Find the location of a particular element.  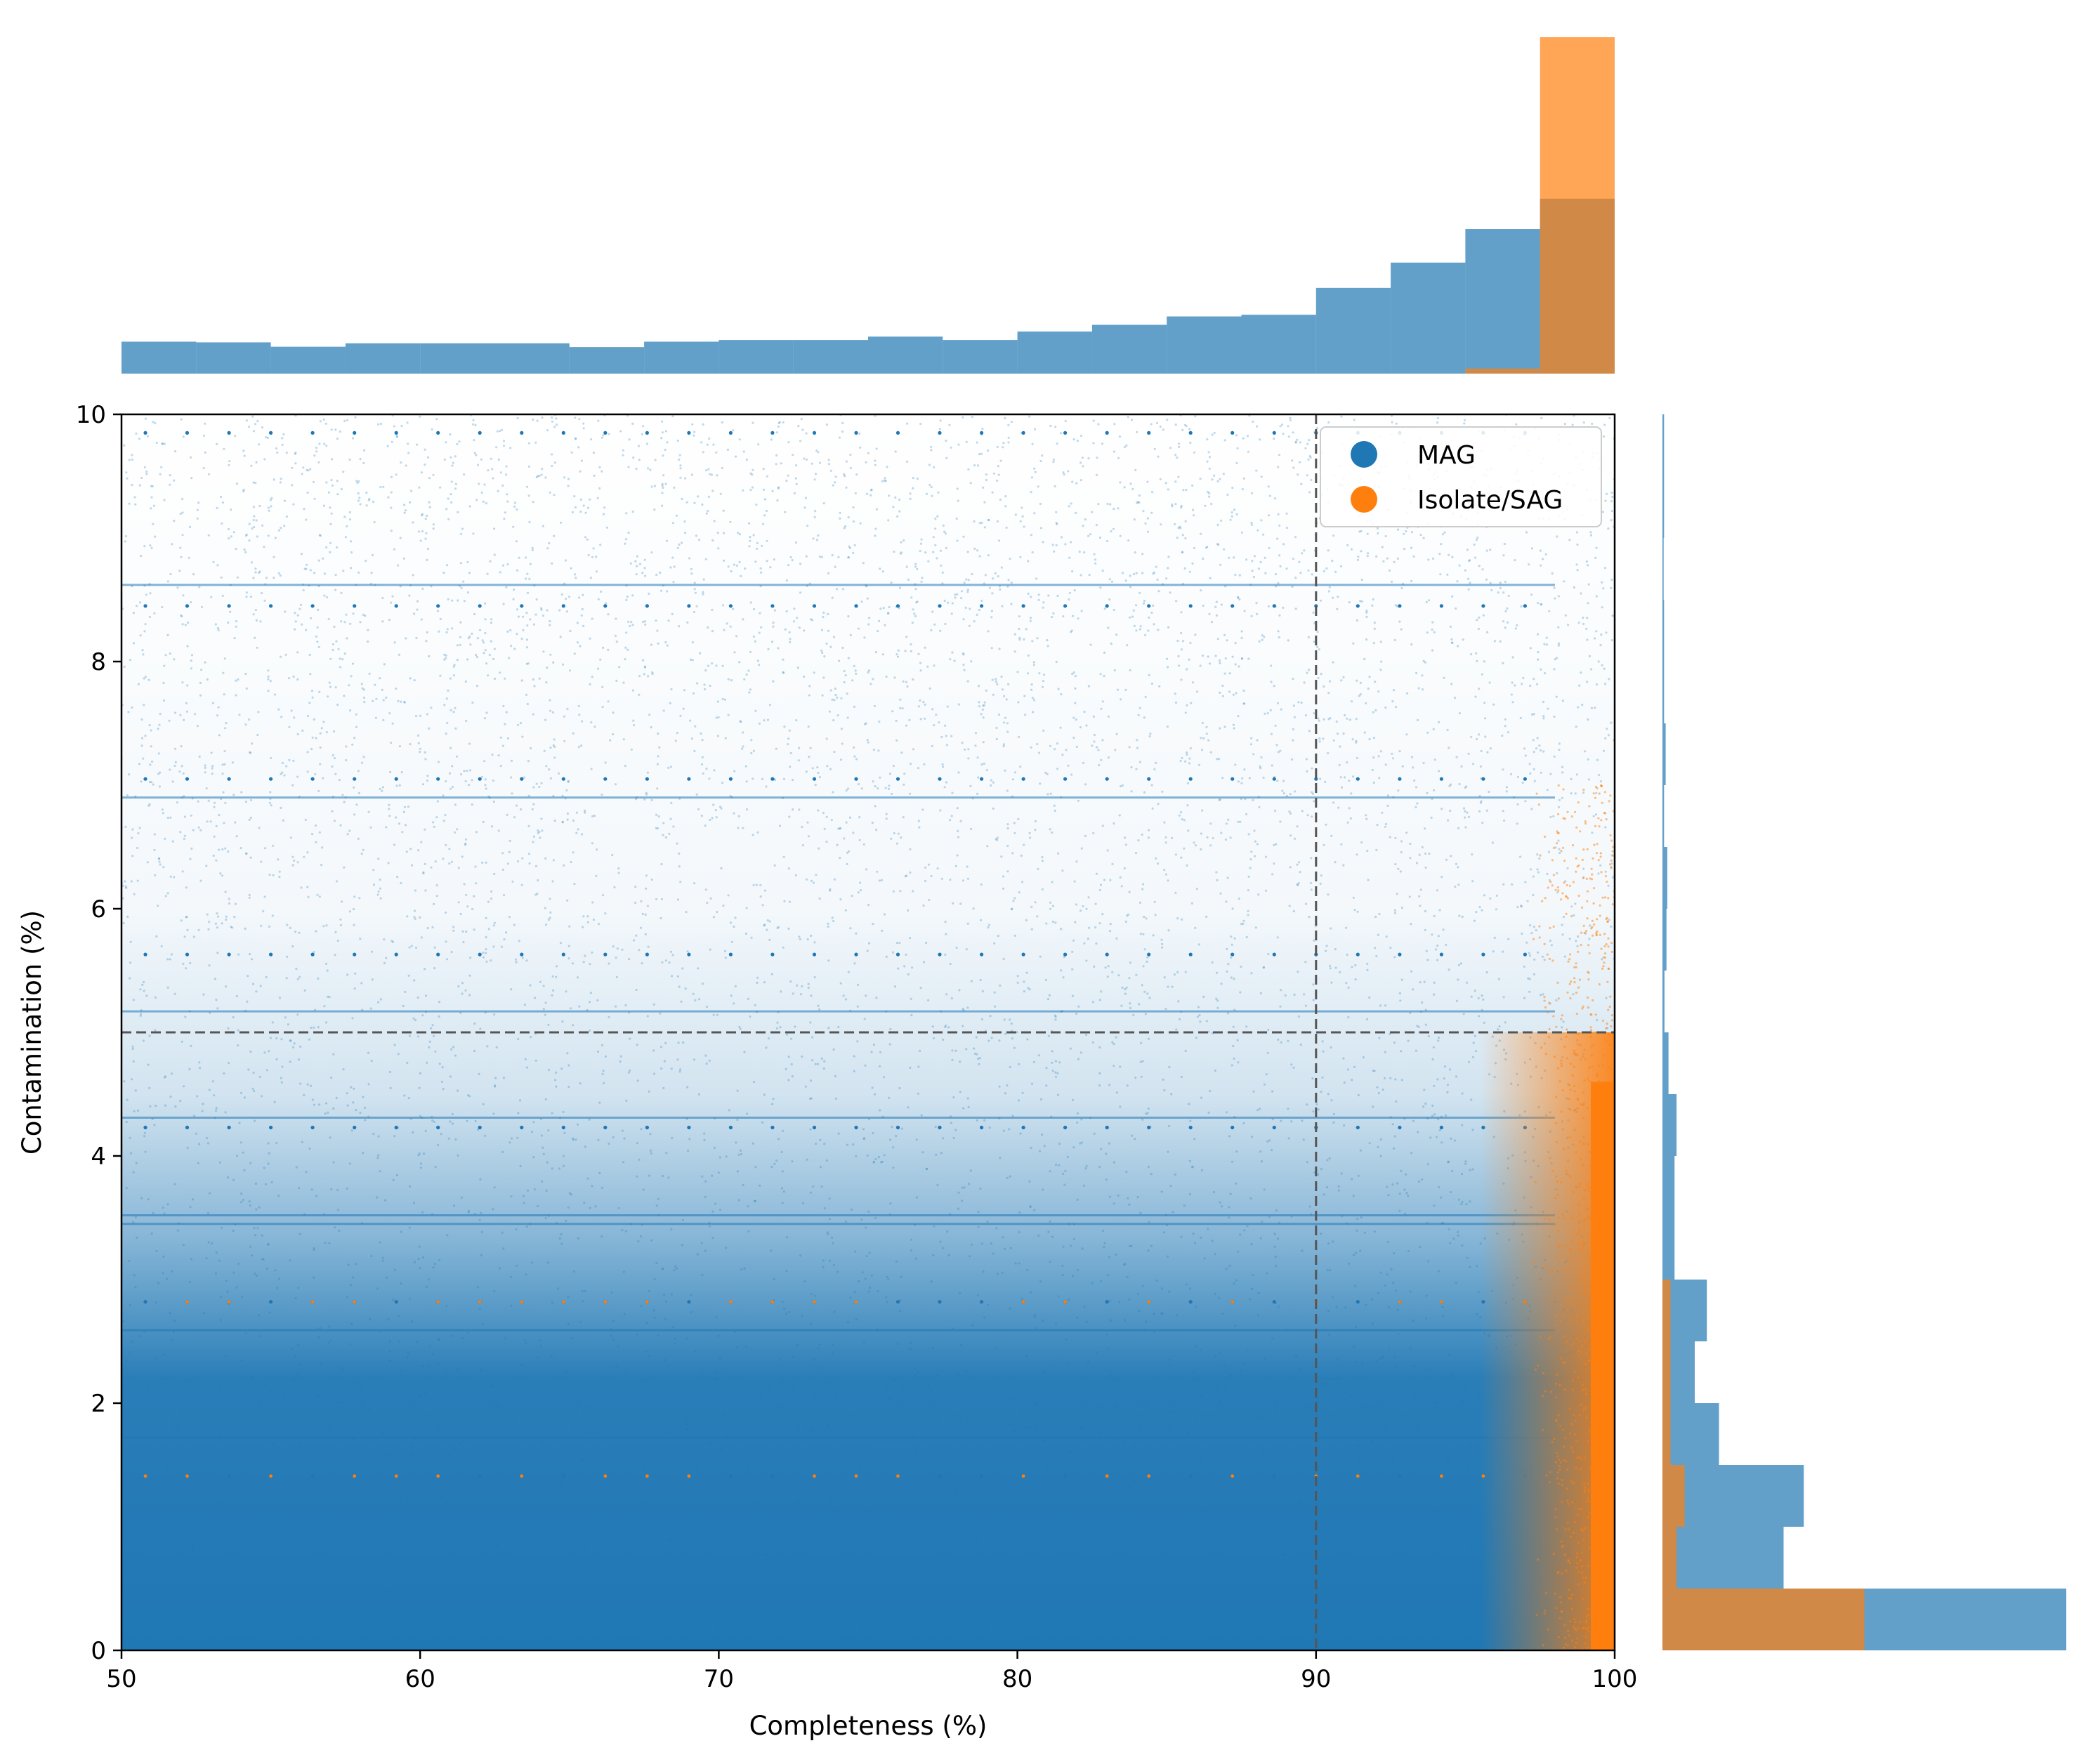

top-hist-bar-isolate-sag is located at coordinates (1577, 205).